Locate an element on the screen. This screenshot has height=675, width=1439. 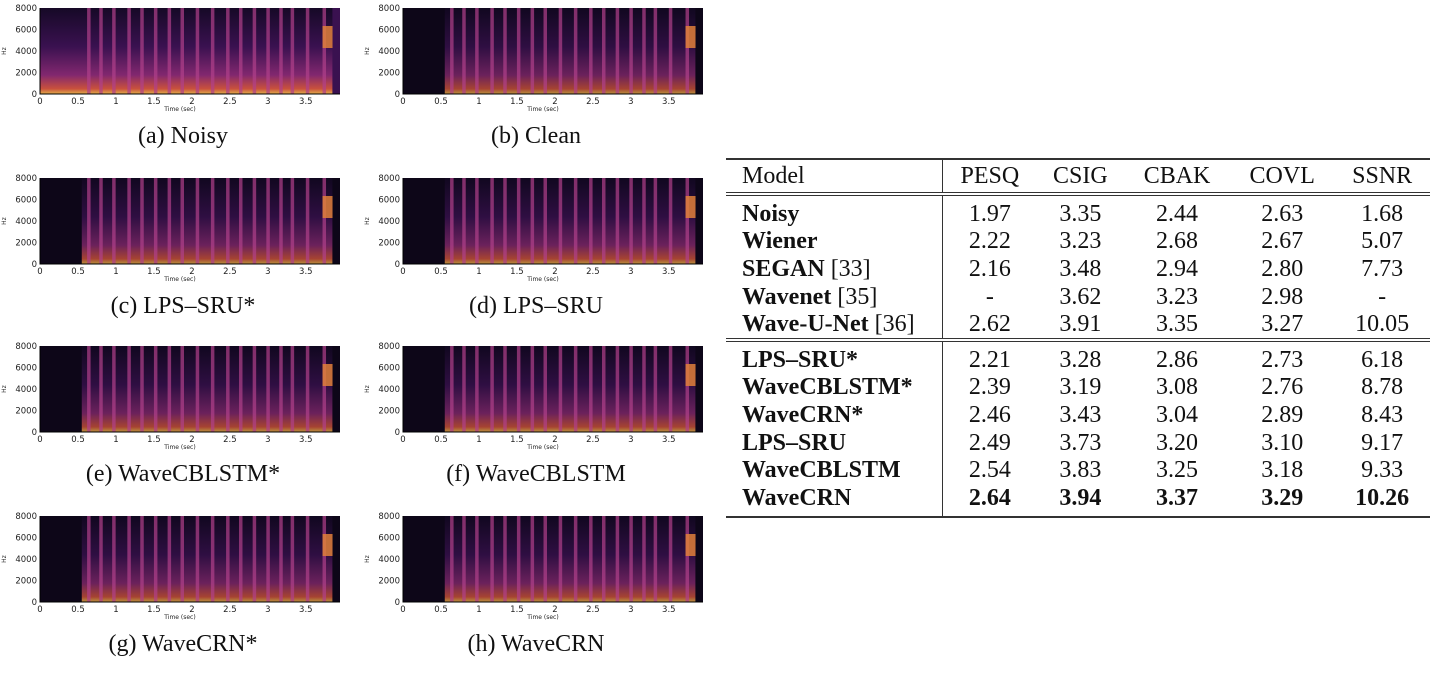
header-csig: CSIG is located at coordinates (1080, 176).